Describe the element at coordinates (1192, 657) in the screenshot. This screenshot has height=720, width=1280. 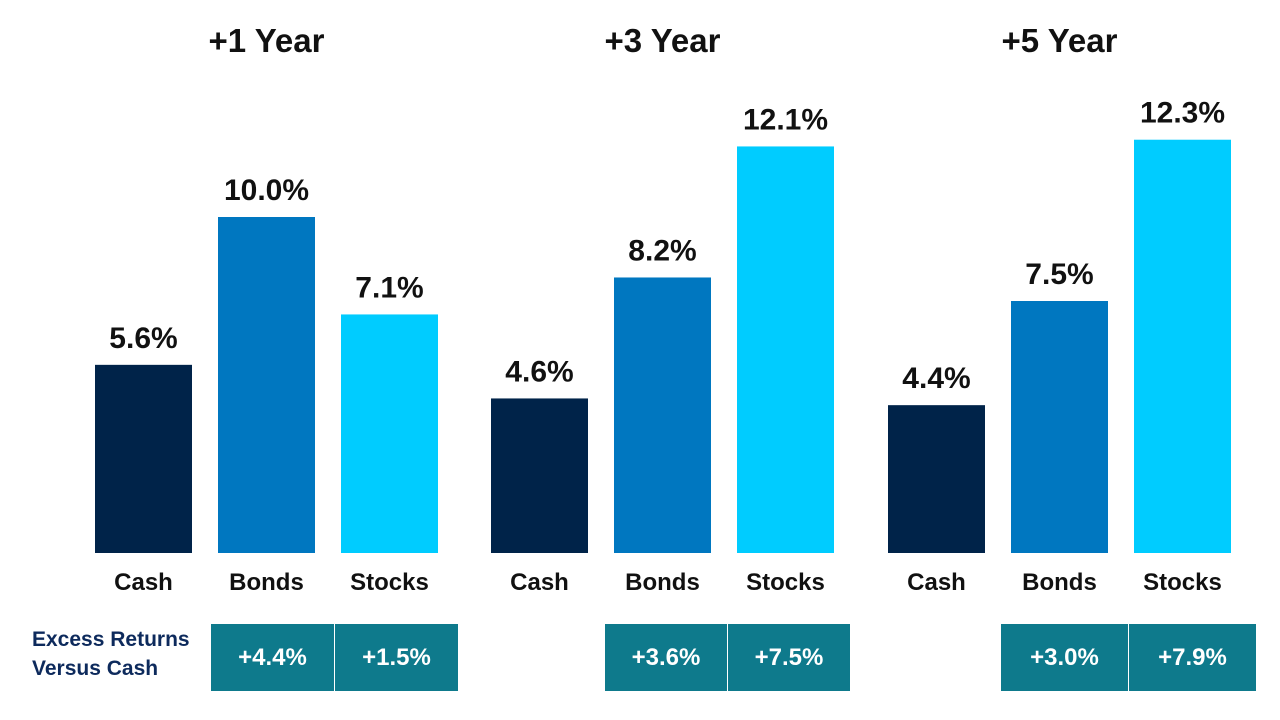
I see `excess-return-5yr-stocks: +7.9%` at that location.